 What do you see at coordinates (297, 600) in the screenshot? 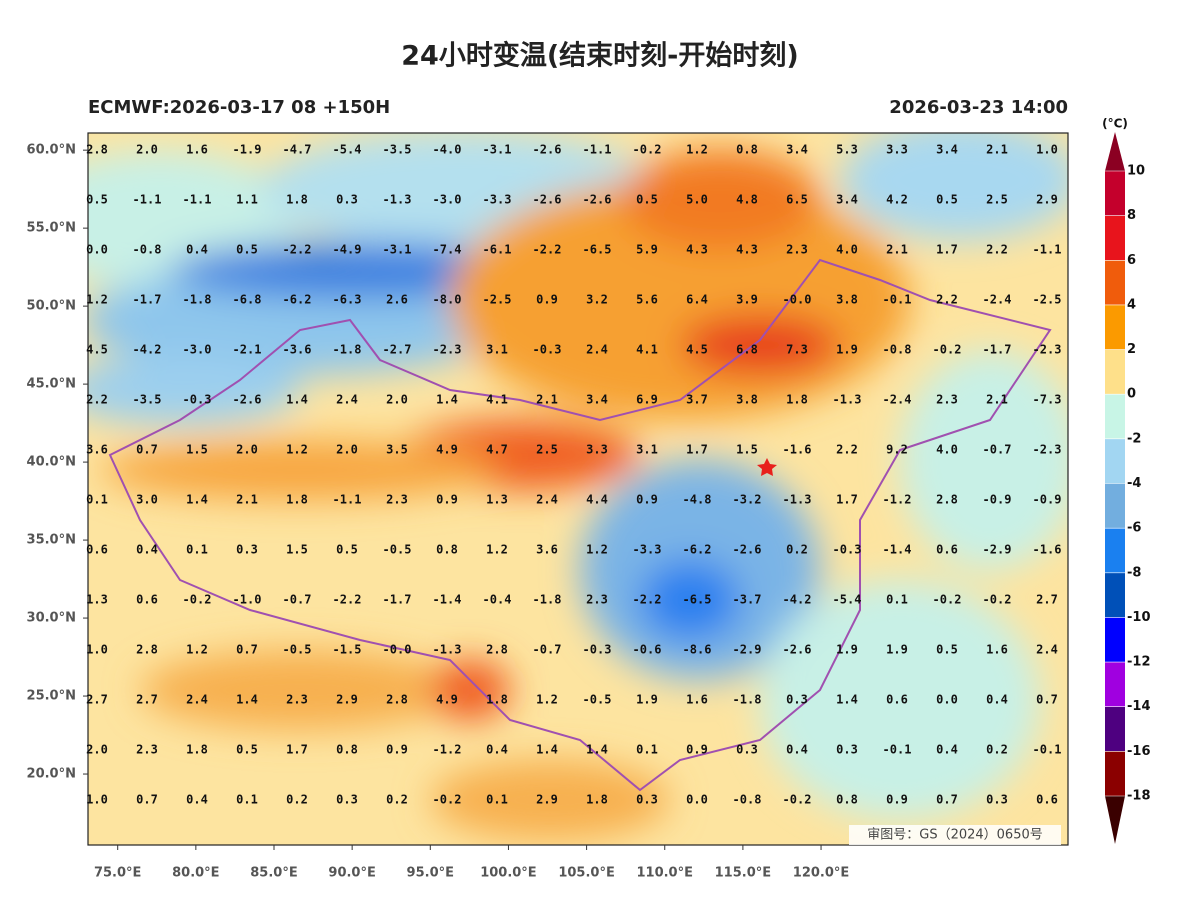
I see `grid-value: -0.7` at bounding box center [297, 600].